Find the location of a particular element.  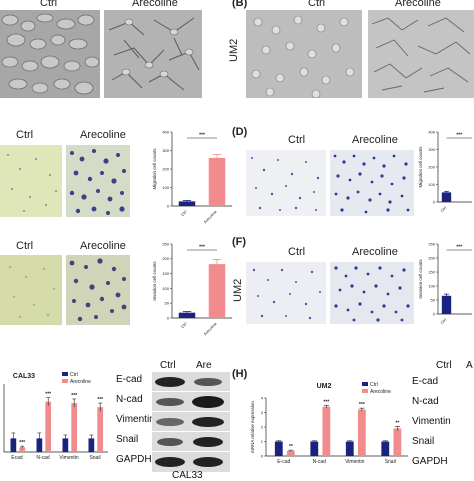

phase-cells-treat-b is located at coordinates (421, 54).